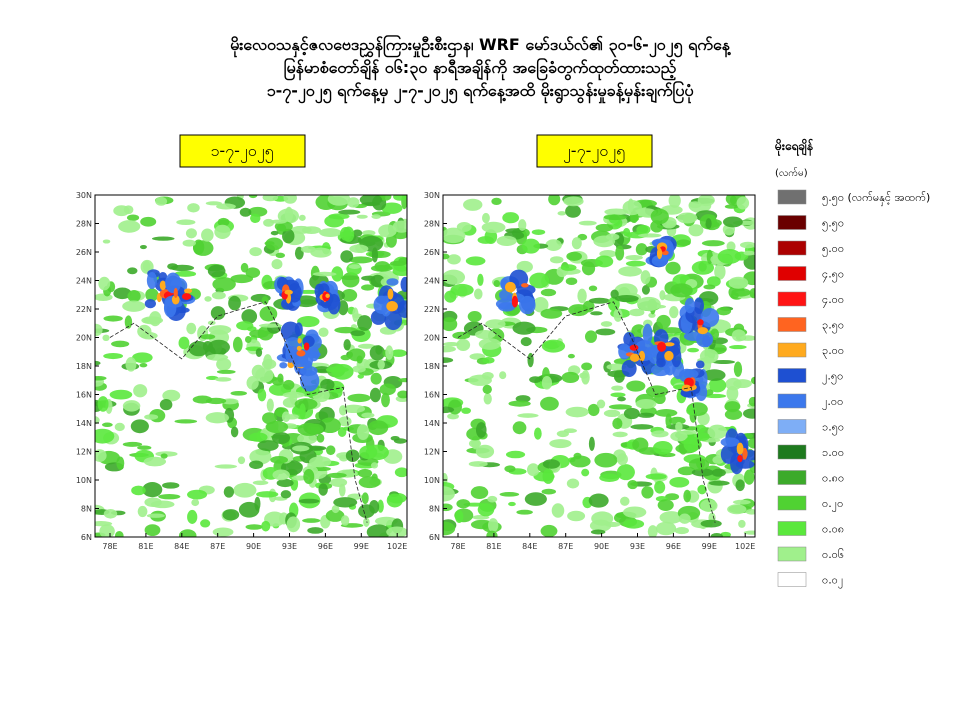  Describe the element at coordinates (833, 428) in the screenshot. I see `legend-label: ၁.၅၀` at that location.